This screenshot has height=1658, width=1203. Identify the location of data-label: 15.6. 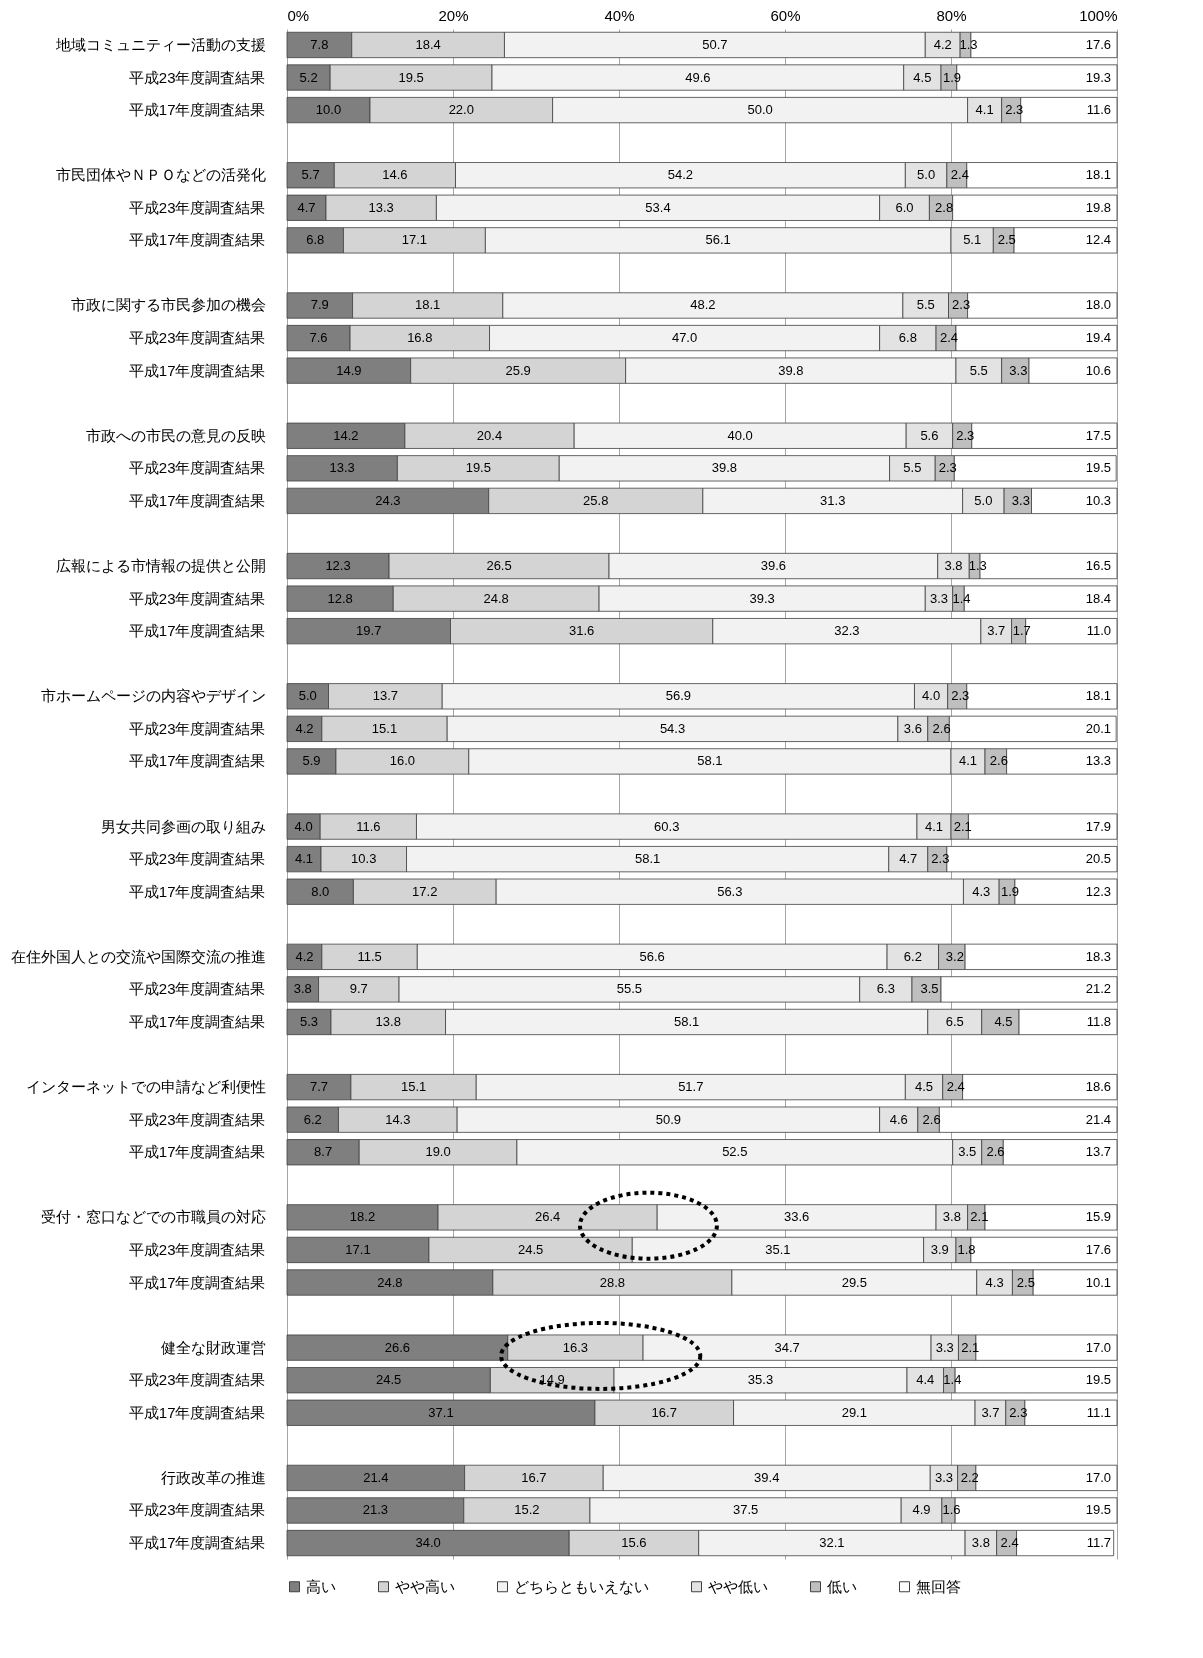
(634, 1543).